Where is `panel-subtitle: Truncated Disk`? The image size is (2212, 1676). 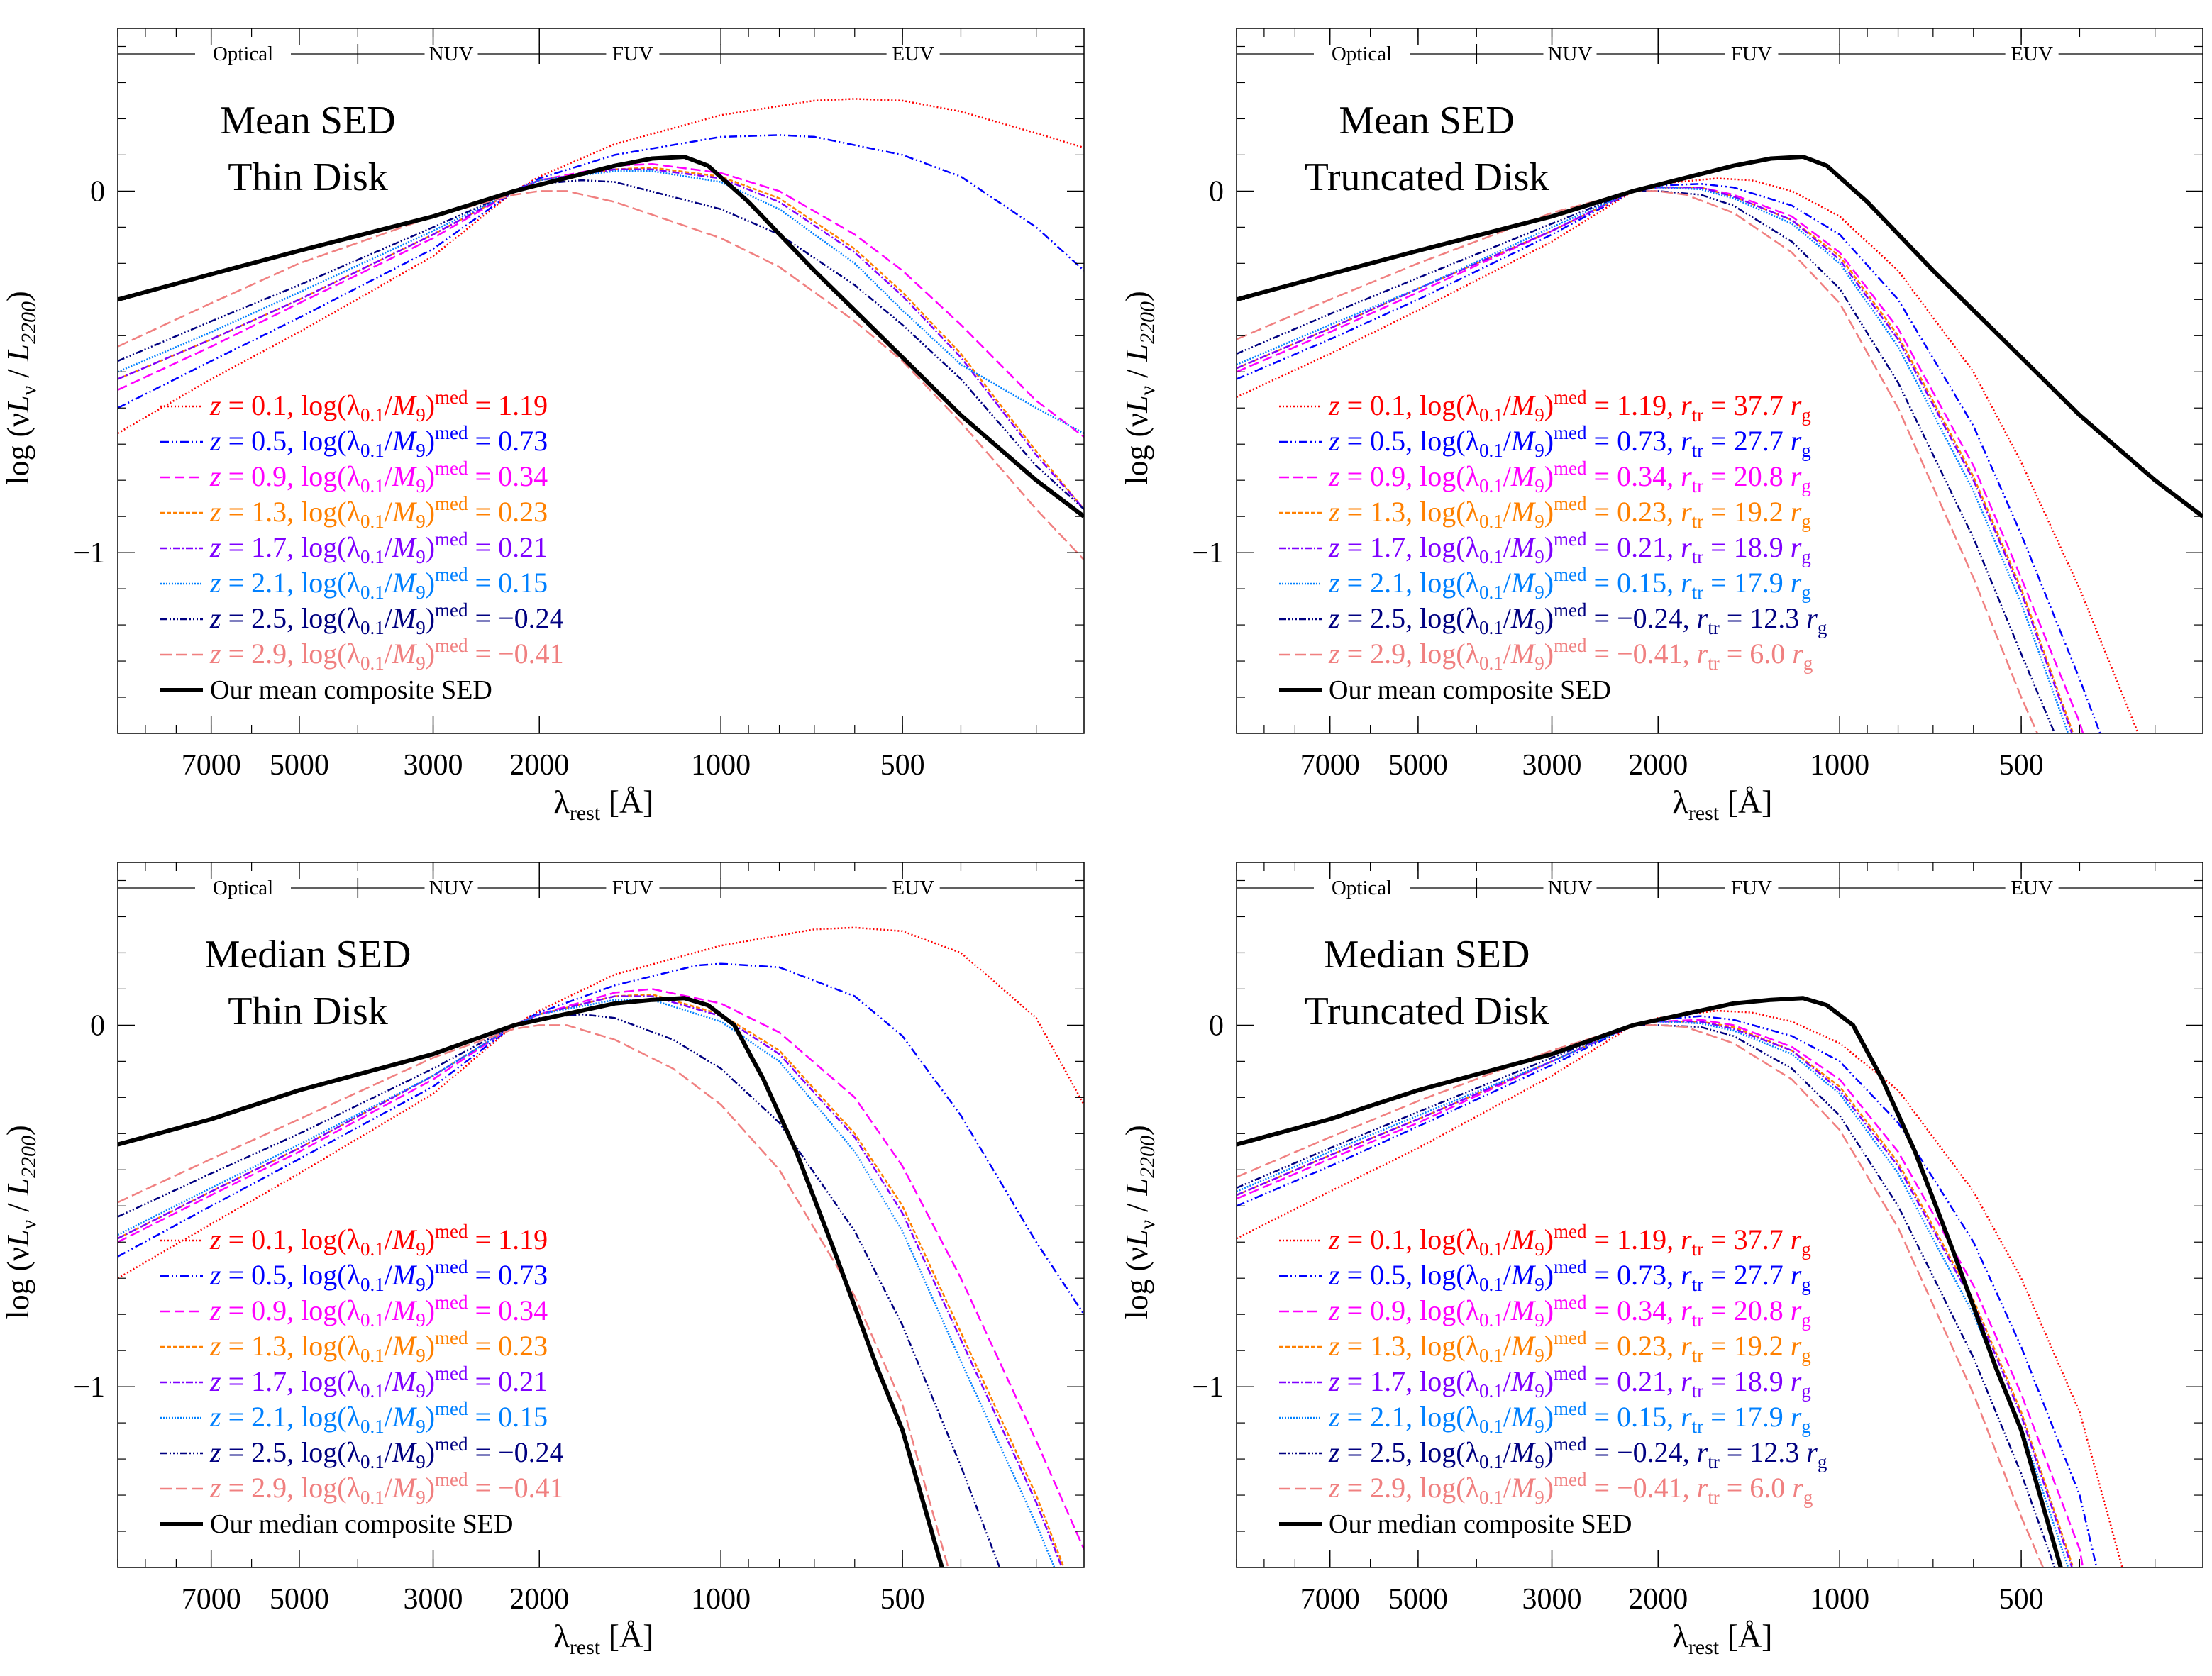
panel-subtitle: Truncated Disk is located at coordinates (1427, 177).